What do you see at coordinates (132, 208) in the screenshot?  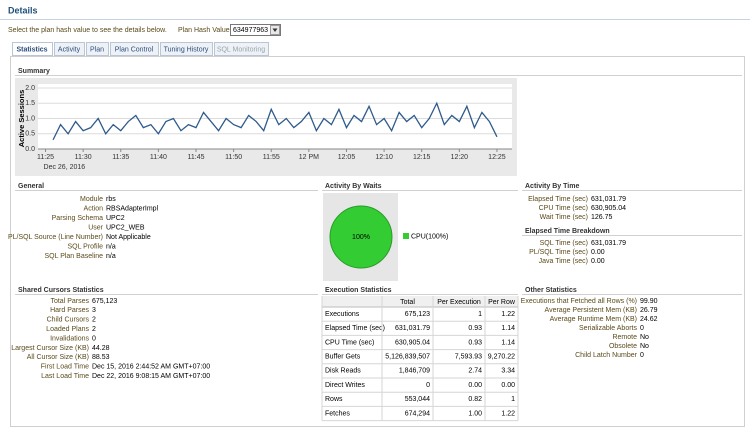 I see `field-value: RBSAdapterImpl` at bounding box center [132, 208].